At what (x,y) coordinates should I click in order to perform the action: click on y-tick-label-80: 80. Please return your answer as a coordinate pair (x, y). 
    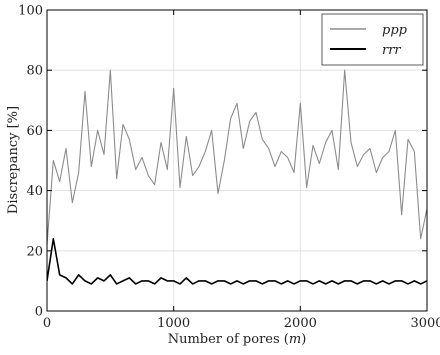
    Looking at the image, I should click on (34, 71).